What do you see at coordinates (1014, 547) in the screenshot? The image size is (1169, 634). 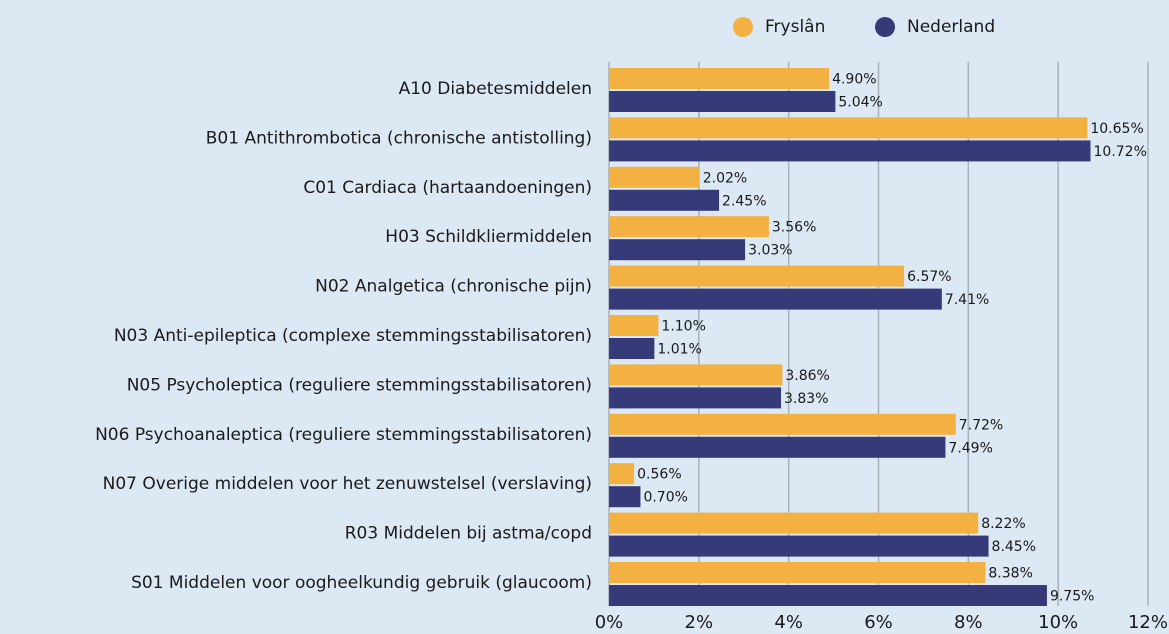 I see `value-label: 8.45%` at bounding box center [1014, 547].